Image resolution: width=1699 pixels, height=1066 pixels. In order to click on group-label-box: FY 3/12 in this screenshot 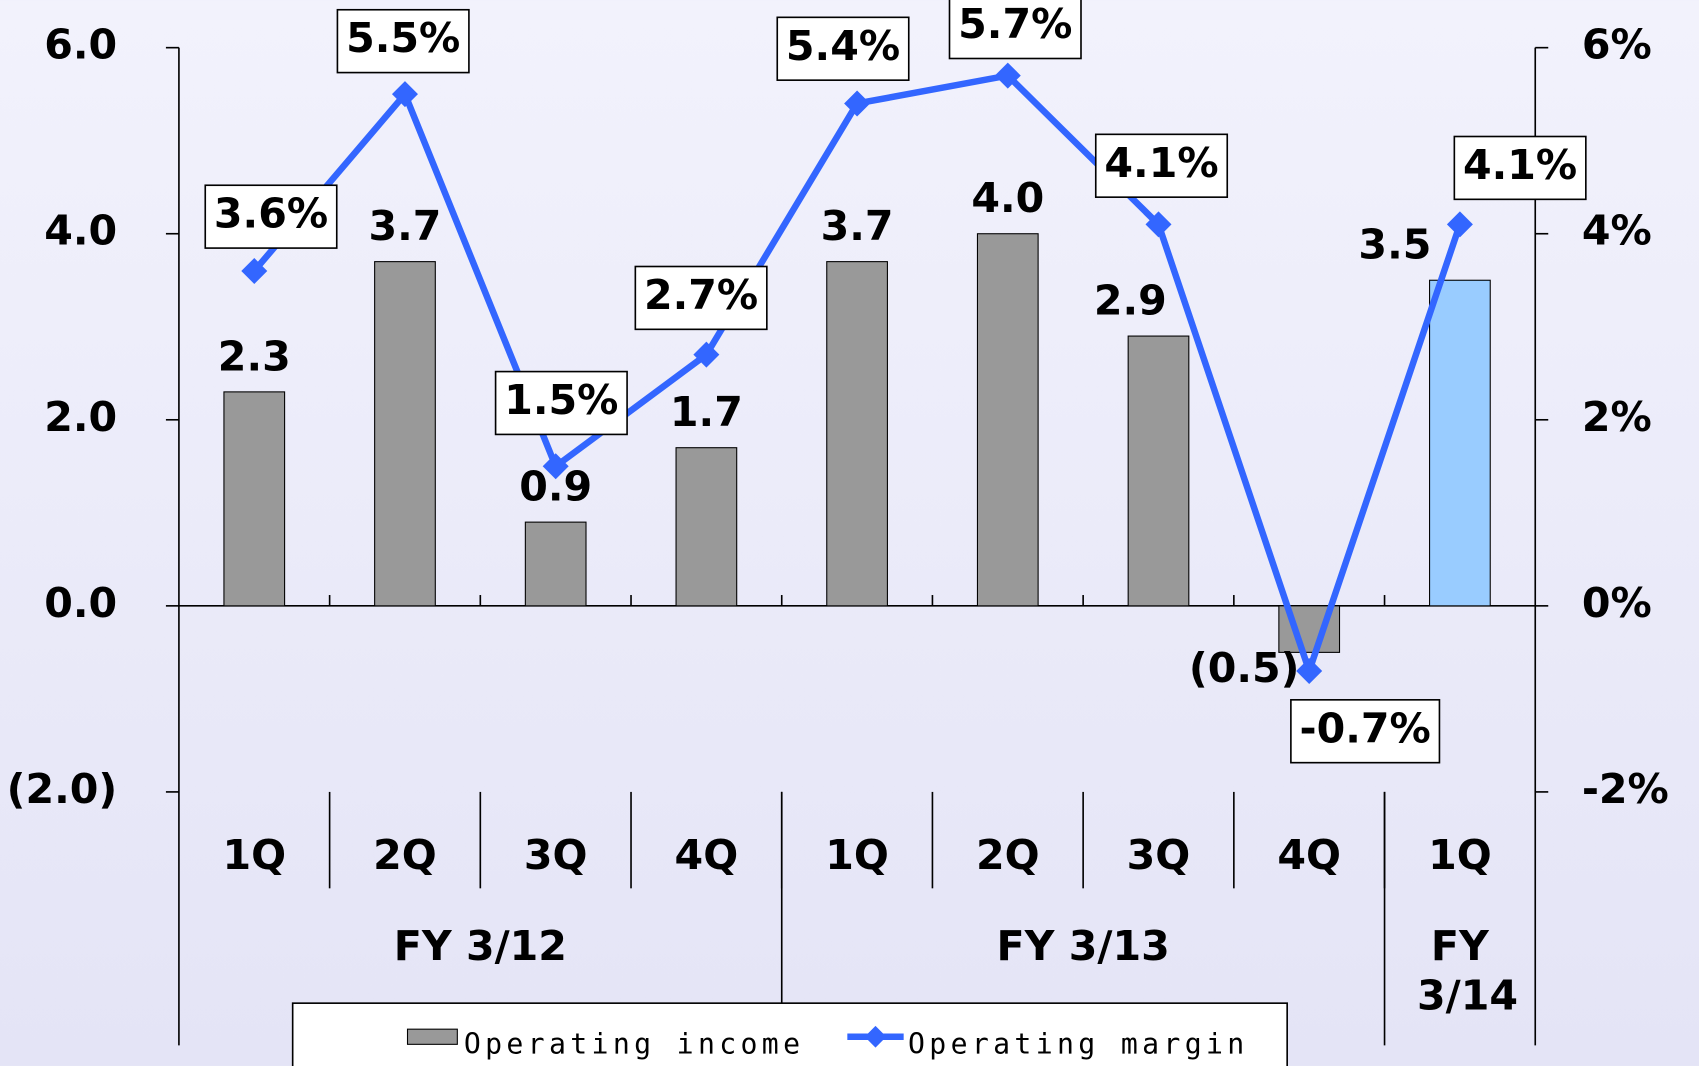, I will do `click(480, 945)`.